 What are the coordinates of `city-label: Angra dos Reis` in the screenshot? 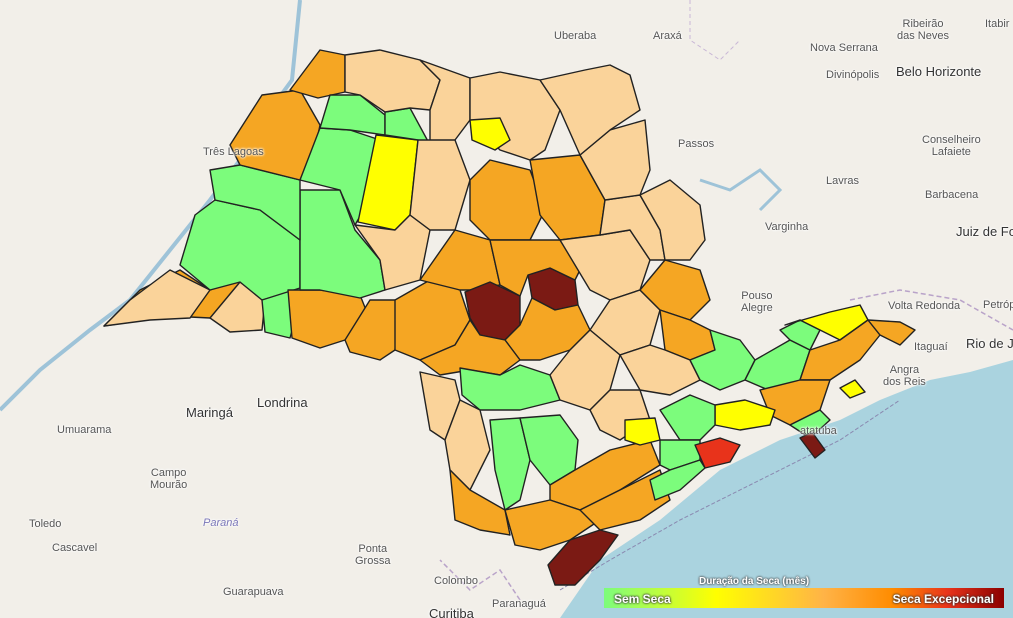 It's located at (904, 376).